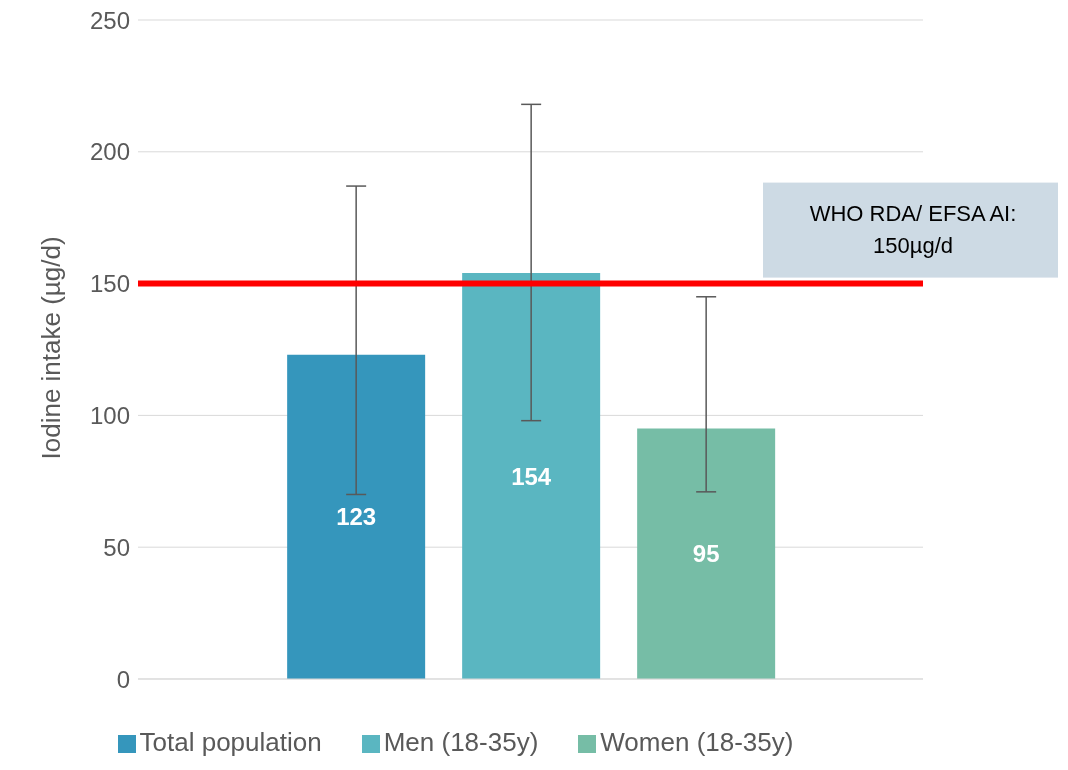  What do you see at coordinates (913, 229) in the screenshot?
I see `ref-line-label: WHO RDA/ EFSA AI: 150µg/d` at bounding box center [913, 229].